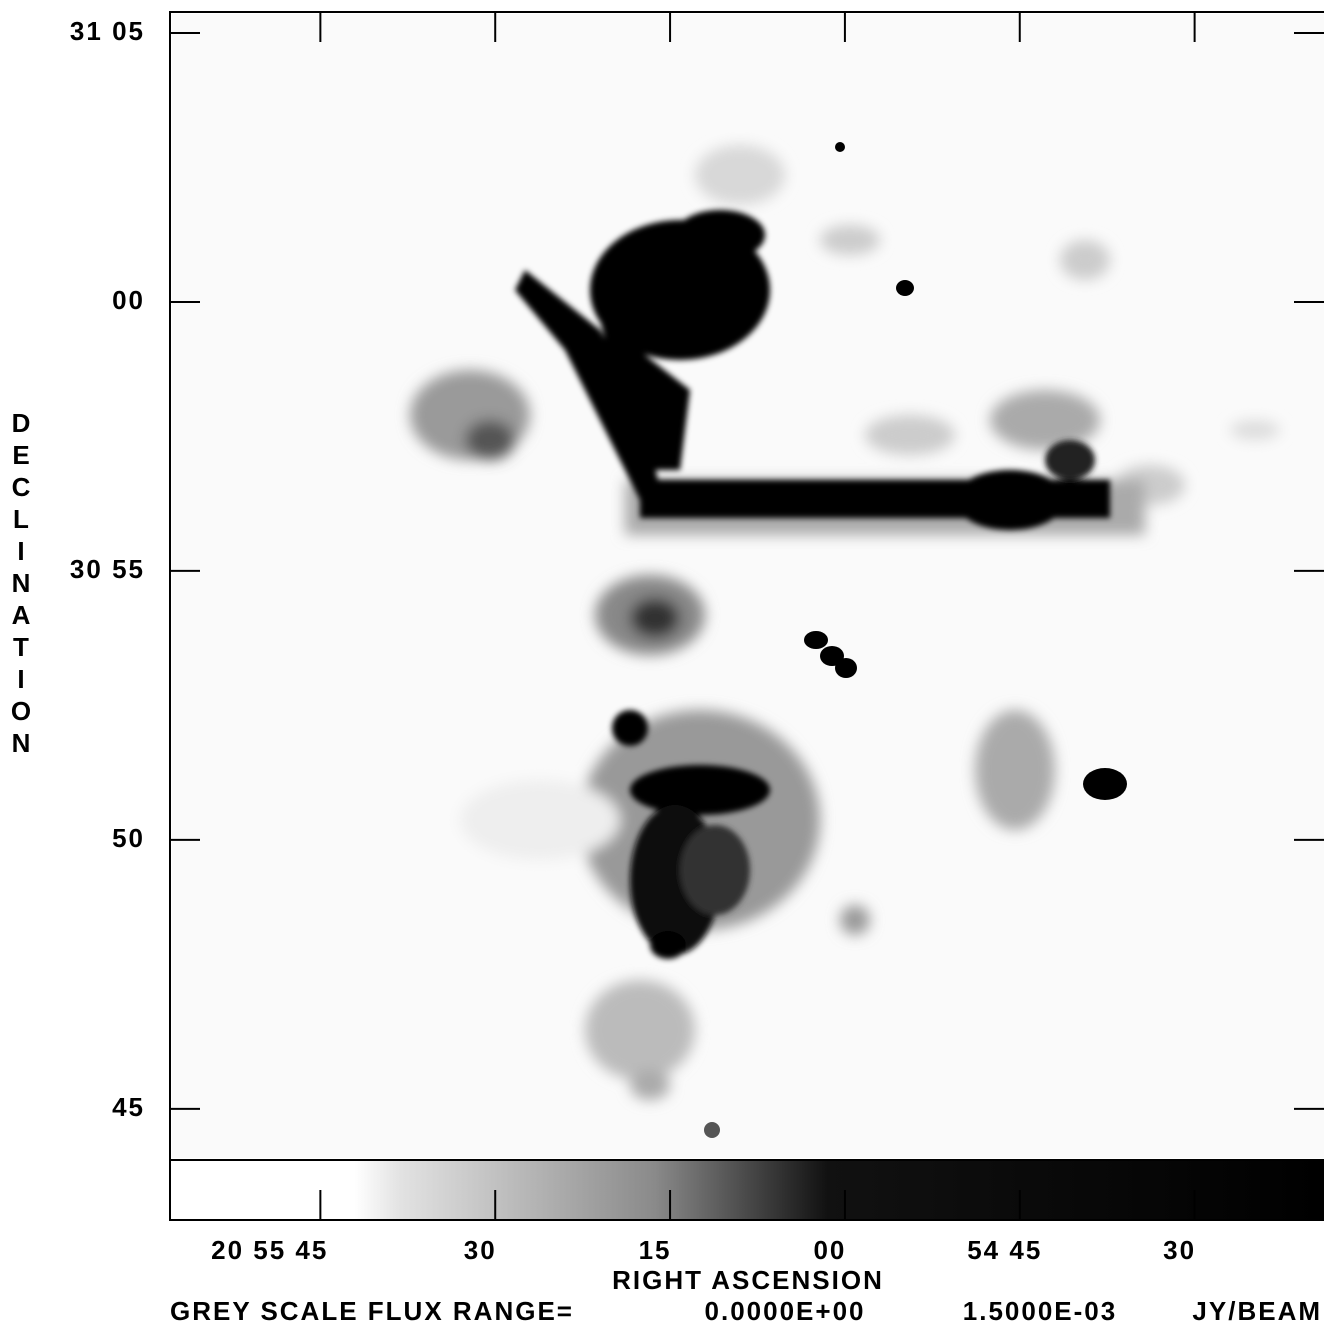  I want to click on x-axis-label: RIGHT ASCENSION, so click(748, 1280).